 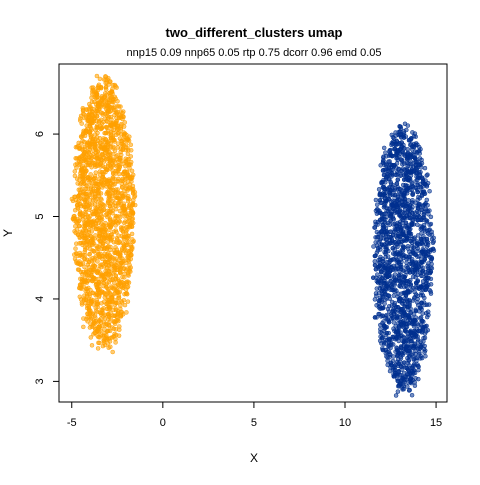 I want to click on y-axis-label: Y, so click(x=8, y=233).